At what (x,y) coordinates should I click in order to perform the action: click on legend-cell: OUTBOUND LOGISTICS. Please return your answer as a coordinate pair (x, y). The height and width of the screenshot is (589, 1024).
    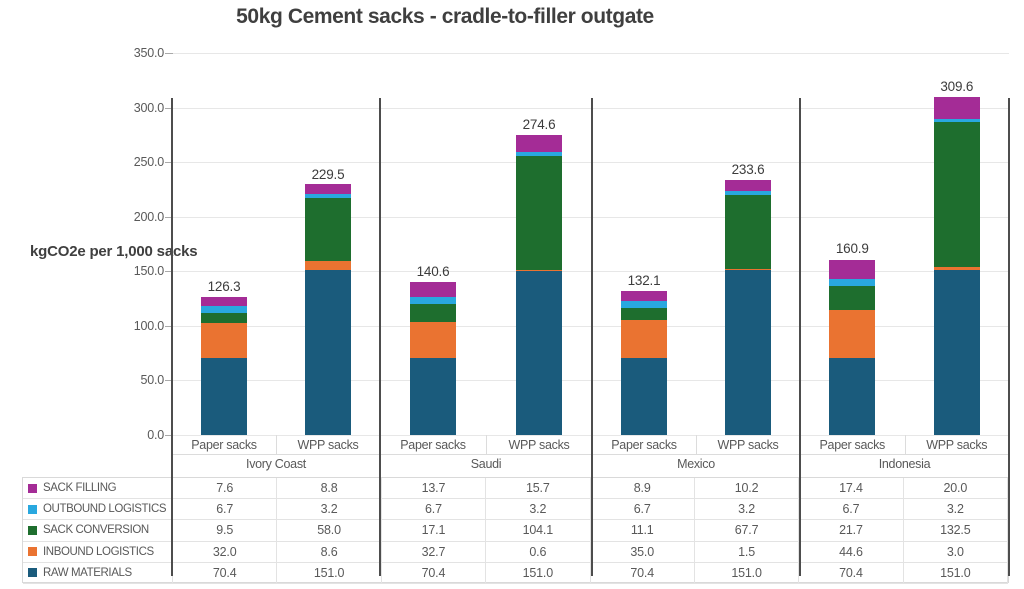
    Looking at the image, I should click on (98, 510).